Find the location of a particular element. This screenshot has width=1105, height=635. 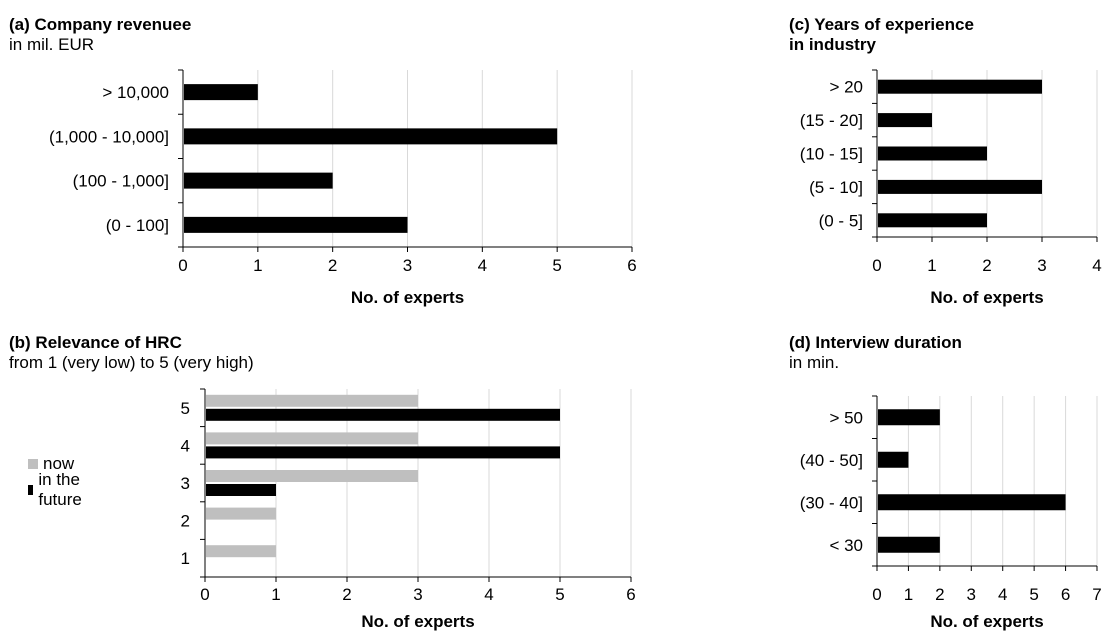

chart-b-legend: now in the future is located at coordinates (57, 480).